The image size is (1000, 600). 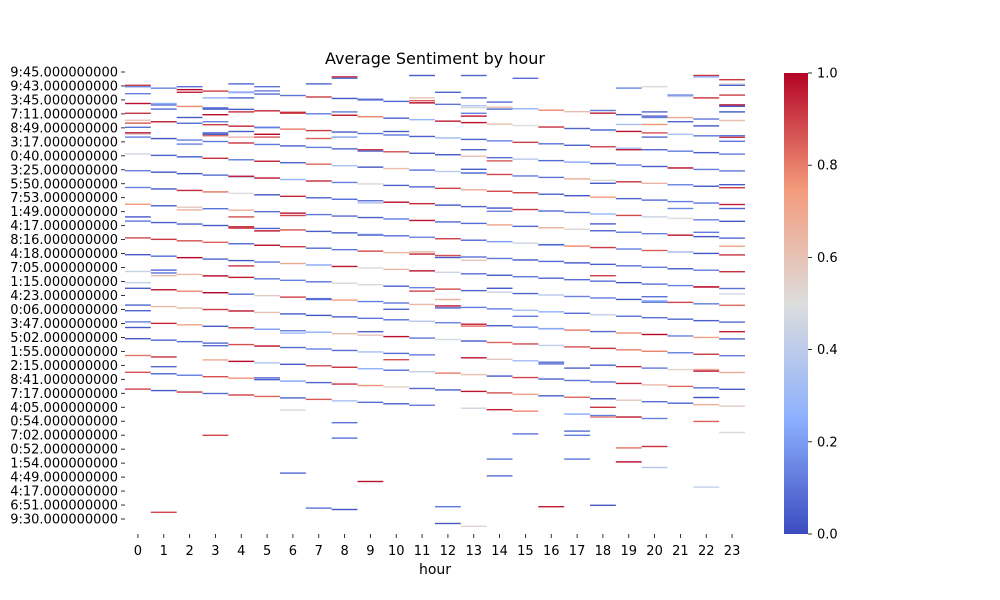 What do you see at coordinates (189, 551) in the screenshot?
I see `x-tick-label: 2` at bounding box center [189, 551].